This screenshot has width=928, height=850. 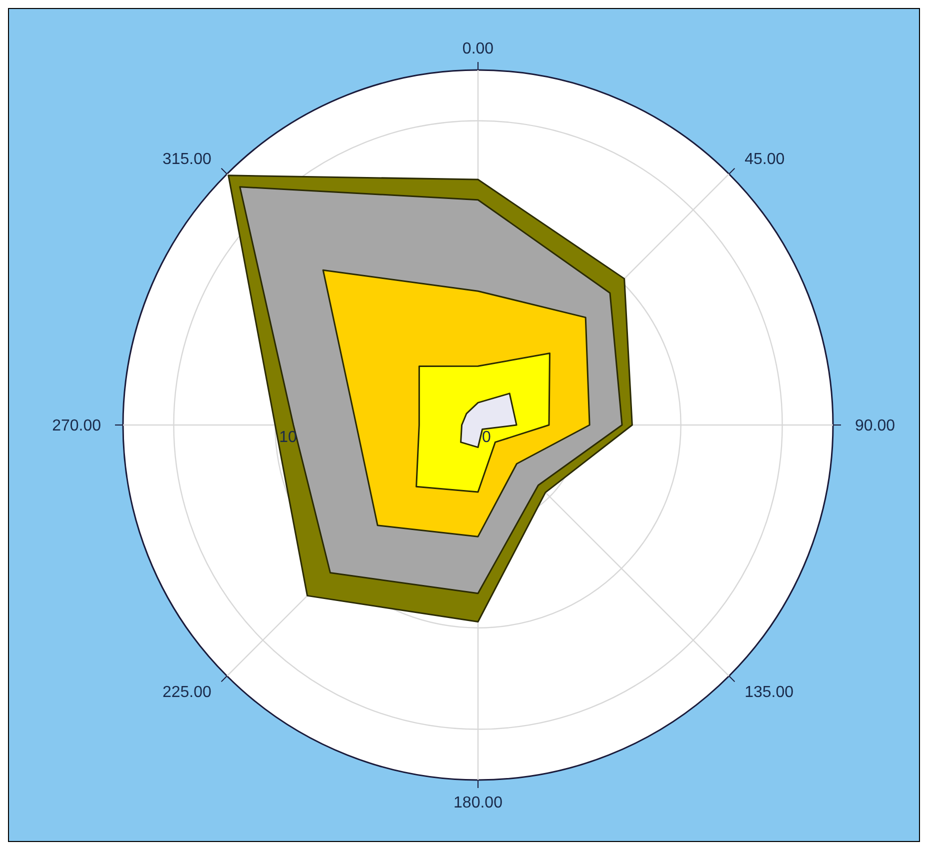 What do you see at coordinates (77, 426) in the screenshot?
I see `spoke-label: 270.00` at bounding box center [77, 426].